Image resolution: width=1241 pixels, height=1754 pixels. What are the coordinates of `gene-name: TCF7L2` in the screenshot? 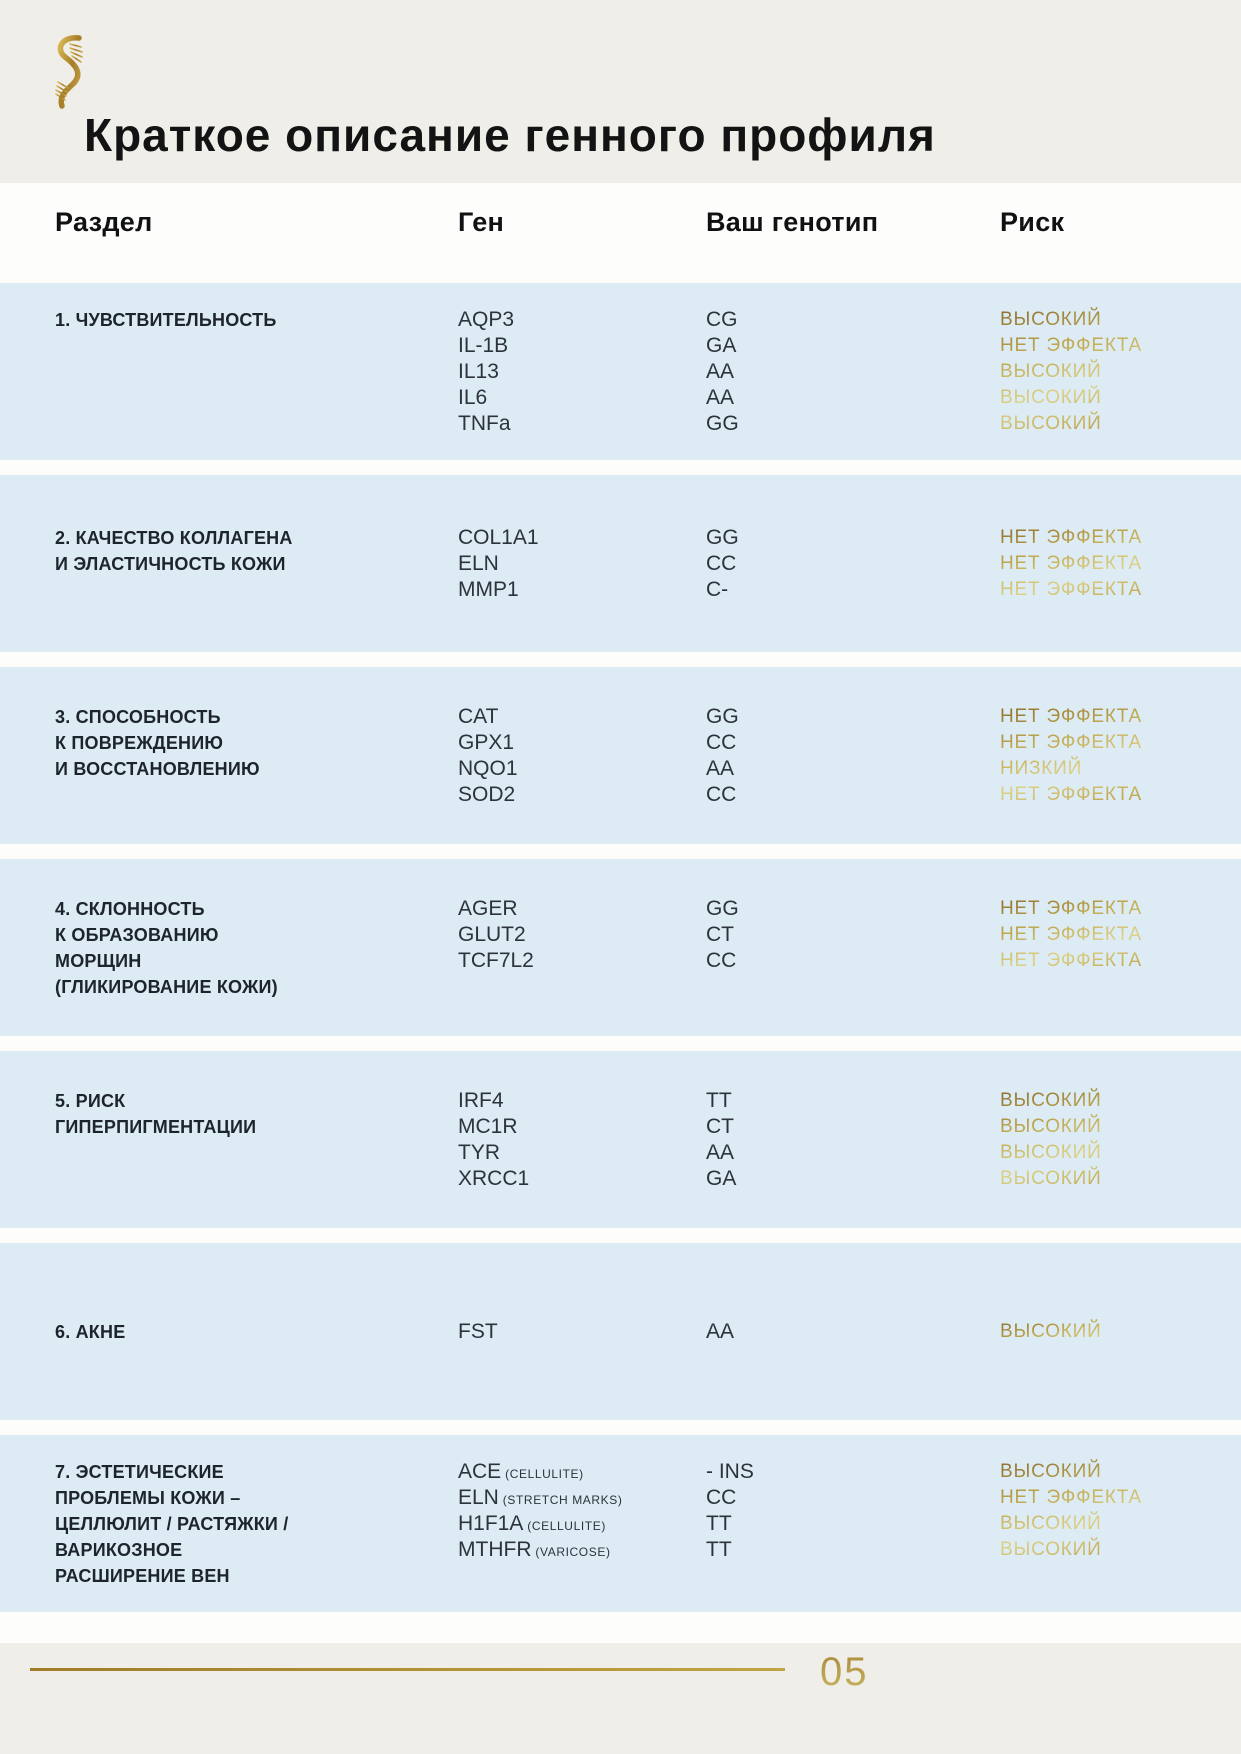 It's located at (582, 961).